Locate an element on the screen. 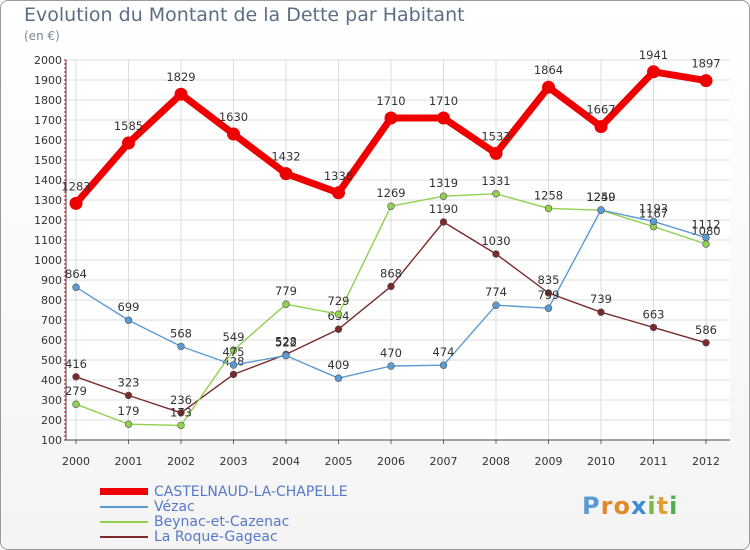 The width and height of the screenshot is (750, 550). x-tick-label: 2002 is located at coordinates (181, 461).